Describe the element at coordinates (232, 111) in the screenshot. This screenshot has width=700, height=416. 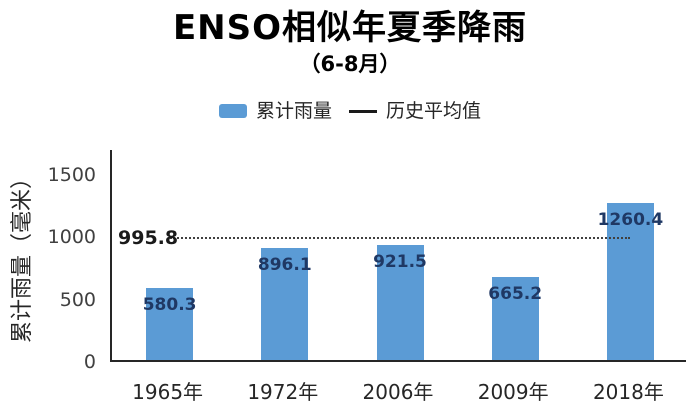
I see `bar-series-swatch-icon` at that location.